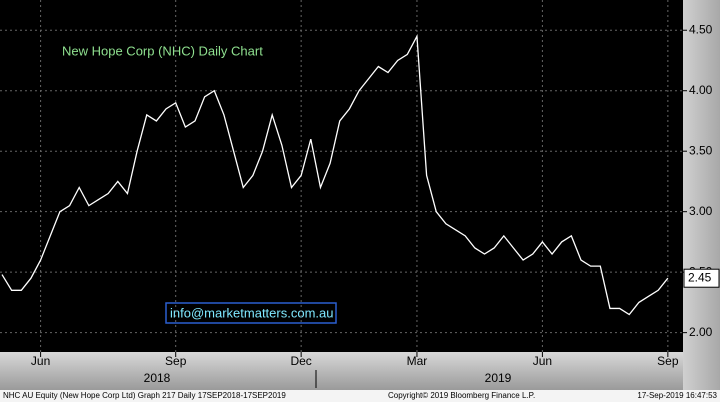 Image resolution: width=720 pixels, height=402 pixels. I want to click on x-axis-area, so click(341, 371).